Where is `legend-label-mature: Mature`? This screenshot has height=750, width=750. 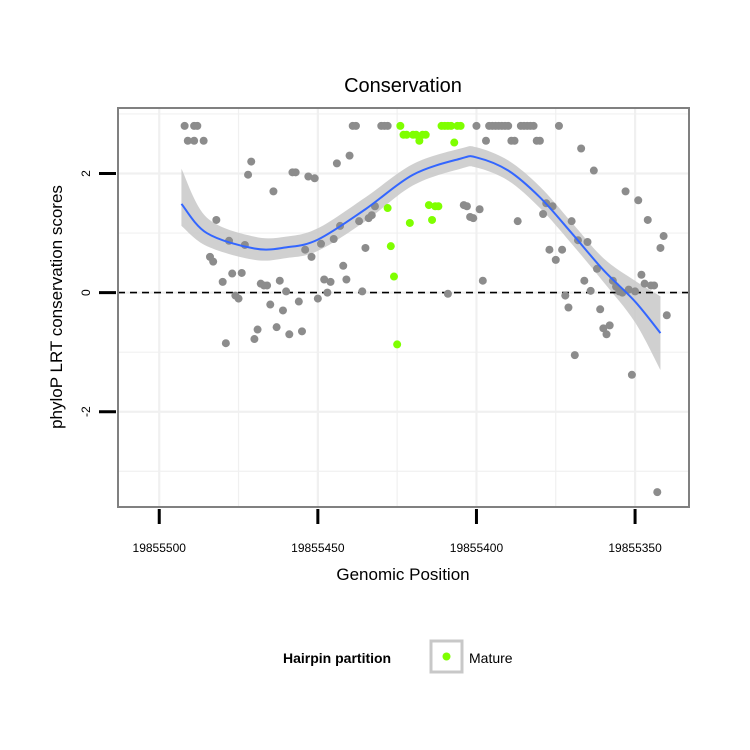
legend-label-mature: Mature is located at coordinates (491, 658).